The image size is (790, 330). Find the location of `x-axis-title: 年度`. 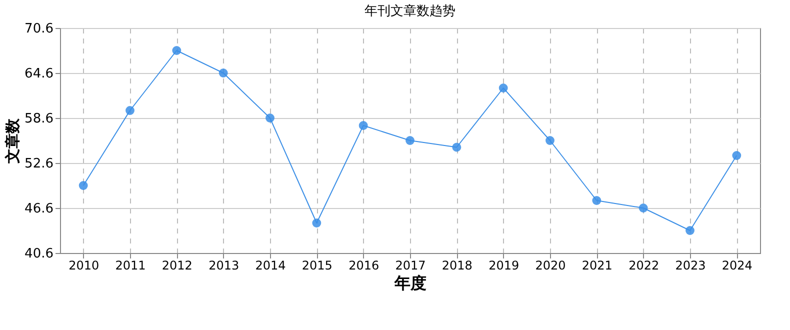

x-axis-title: 年度 is located at coordinates (410, 283).